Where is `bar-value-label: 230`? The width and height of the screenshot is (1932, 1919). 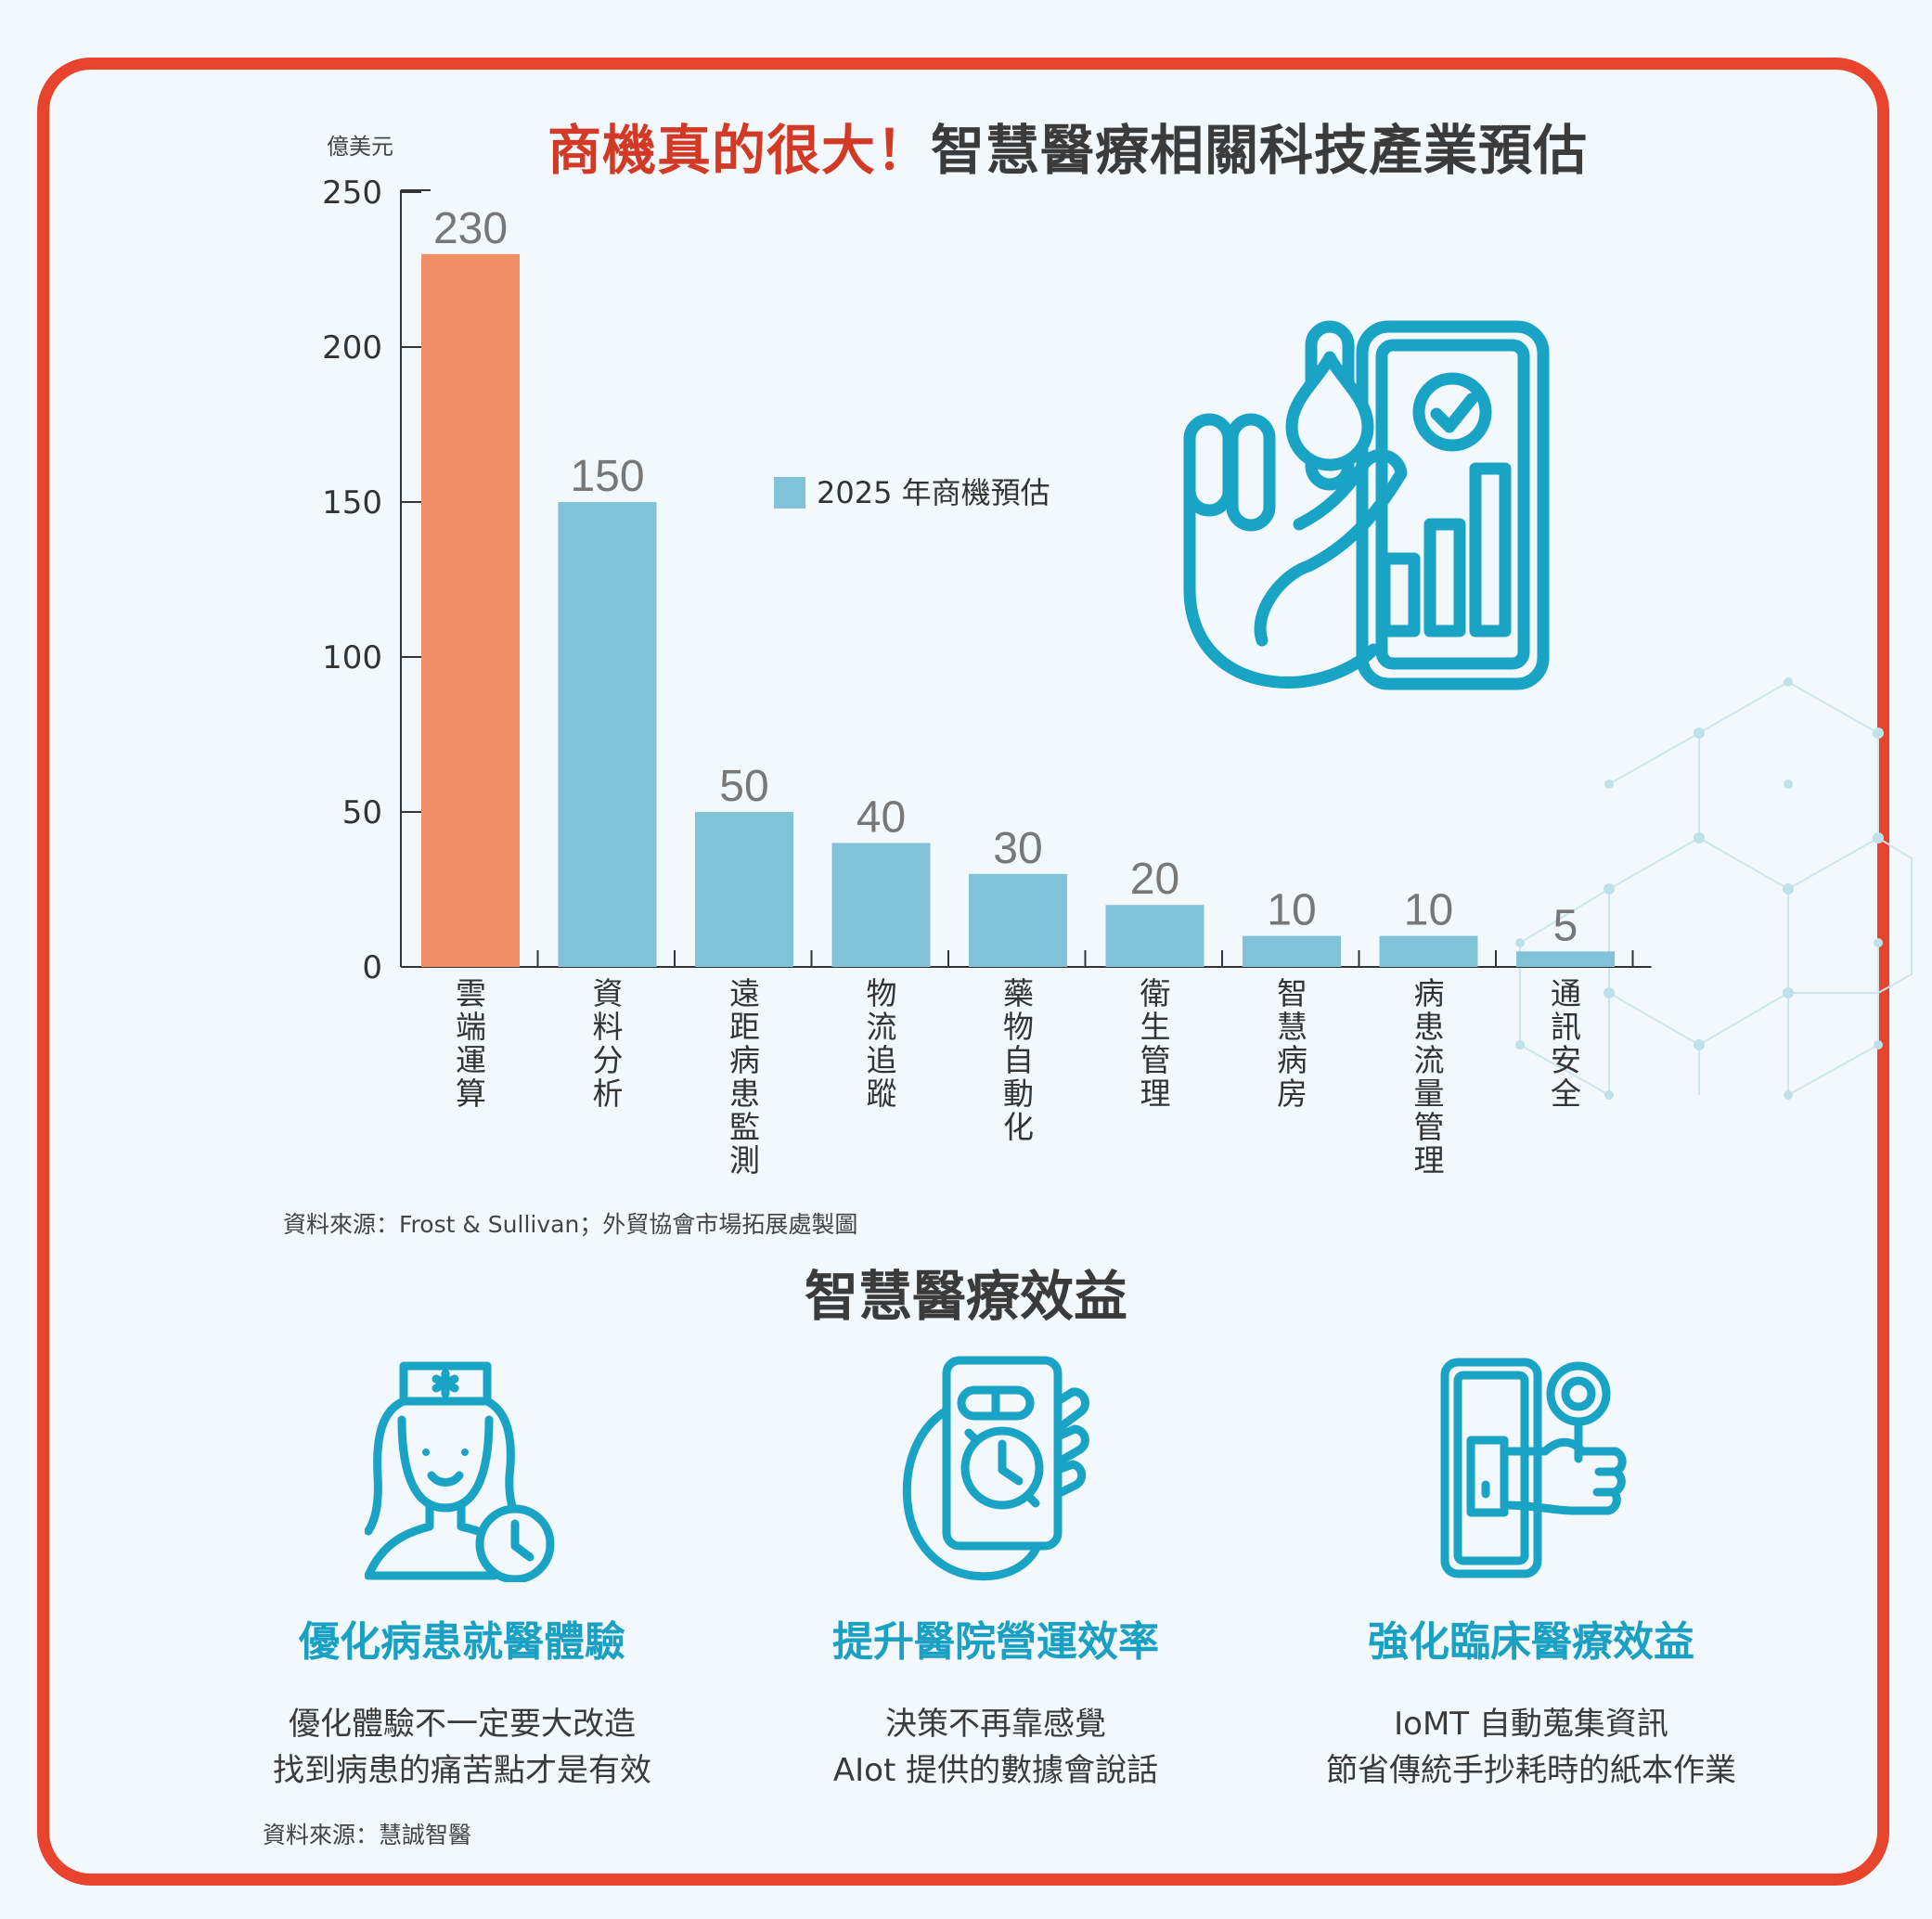 bar-value-label: 230 is located at coordinates (470, 228).